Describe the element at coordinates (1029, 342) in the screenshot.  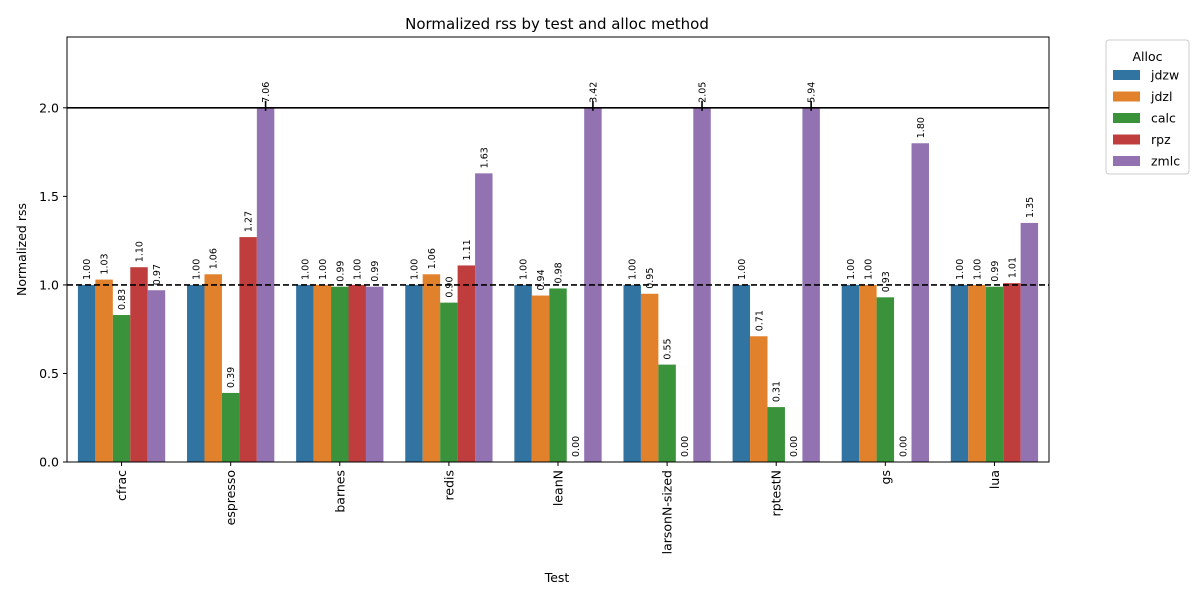
I see `bar-zmlc-lua` at that location.